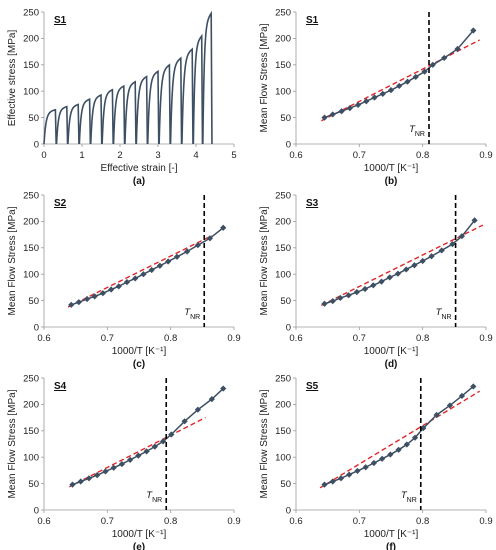 Image resolution: width=496 pixels, height=550 pixels. Describe the element at coordinates (312, 386) in the screenshot. I see `sample-label: S5` at that location.